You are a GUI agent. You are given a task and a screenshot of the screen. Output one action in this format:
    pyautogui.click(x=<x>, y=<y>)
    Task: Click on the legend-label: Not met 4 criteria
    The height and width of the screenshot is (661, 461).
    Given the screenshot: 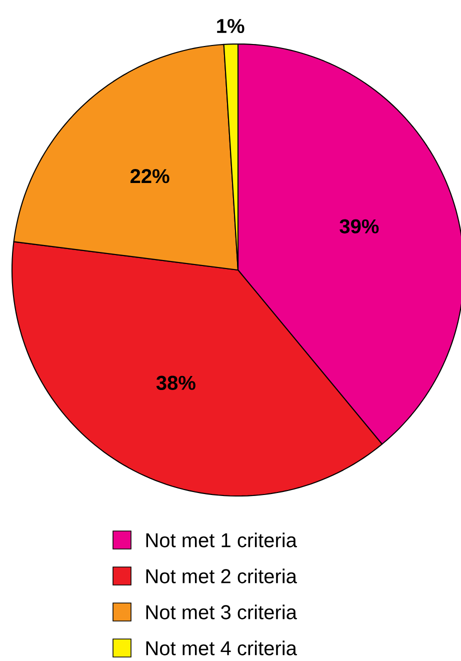 What is the action you would take?
    pyautogui.click(x=221, y=648)
    